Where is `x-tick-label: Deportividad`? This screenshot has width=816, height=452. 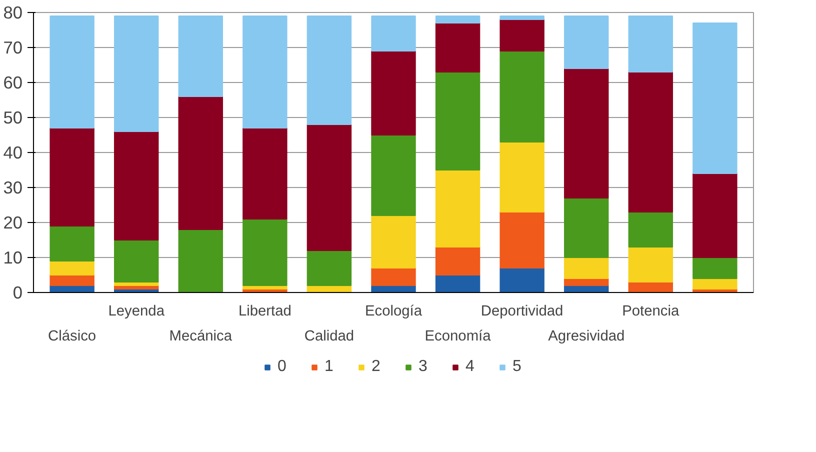 x-tick-label: Deportividad is located at coordinates (522, 312).